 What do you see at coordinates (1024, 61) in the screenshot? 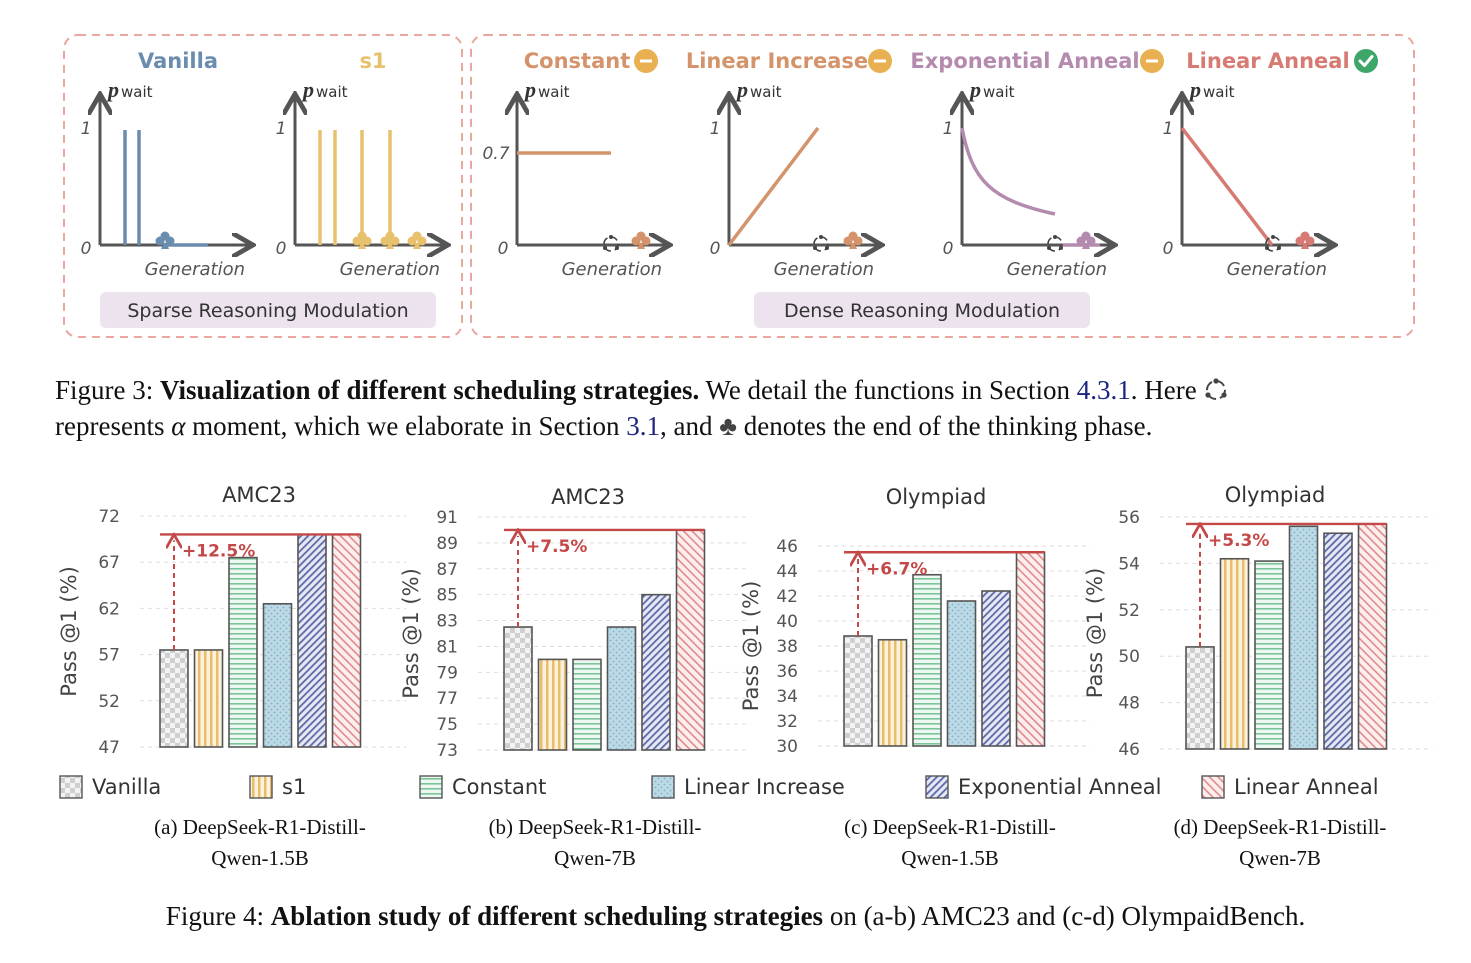
I see `panel-title-exponential-anneal: Exponential Anneal` at bounding box center [1024, 61].